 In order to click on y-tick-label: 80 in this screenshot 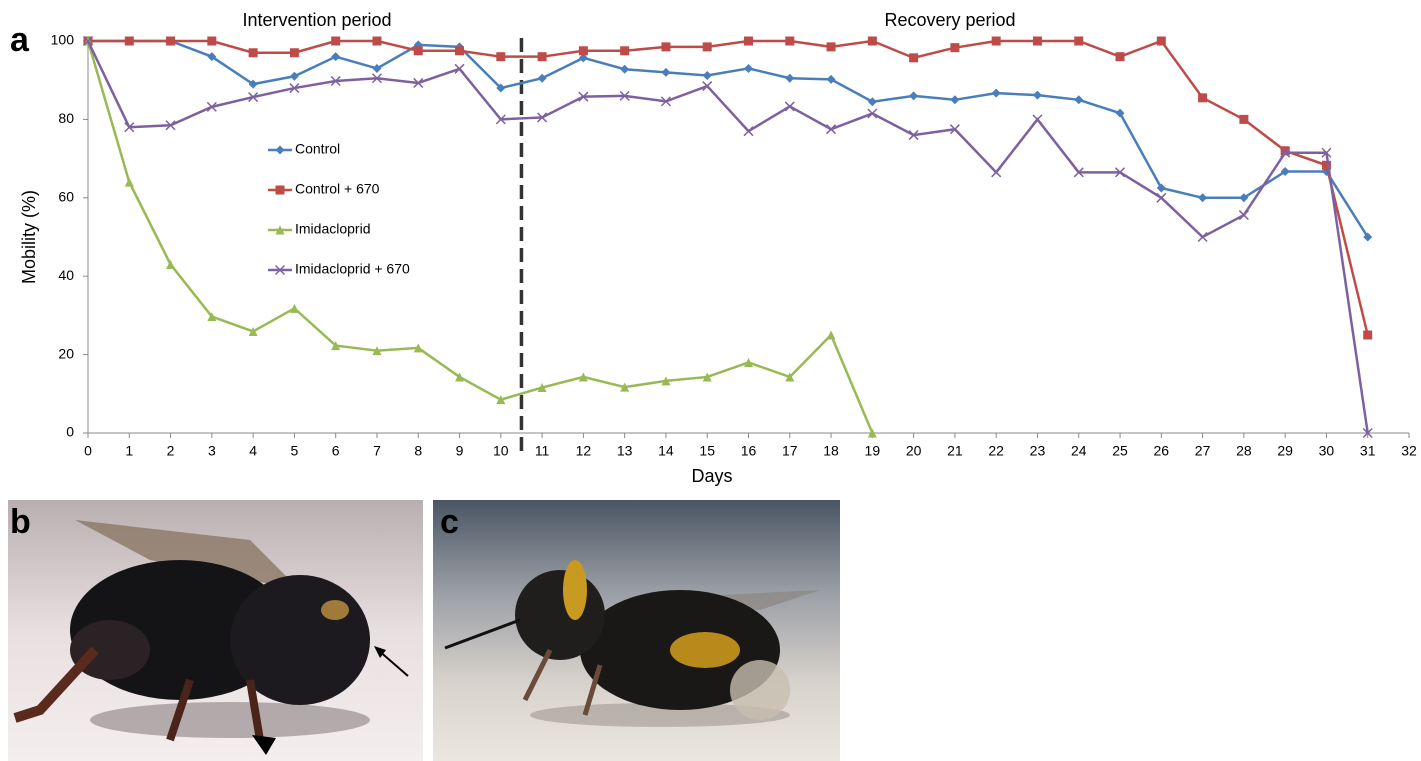, I will do `click(66, 118)`.